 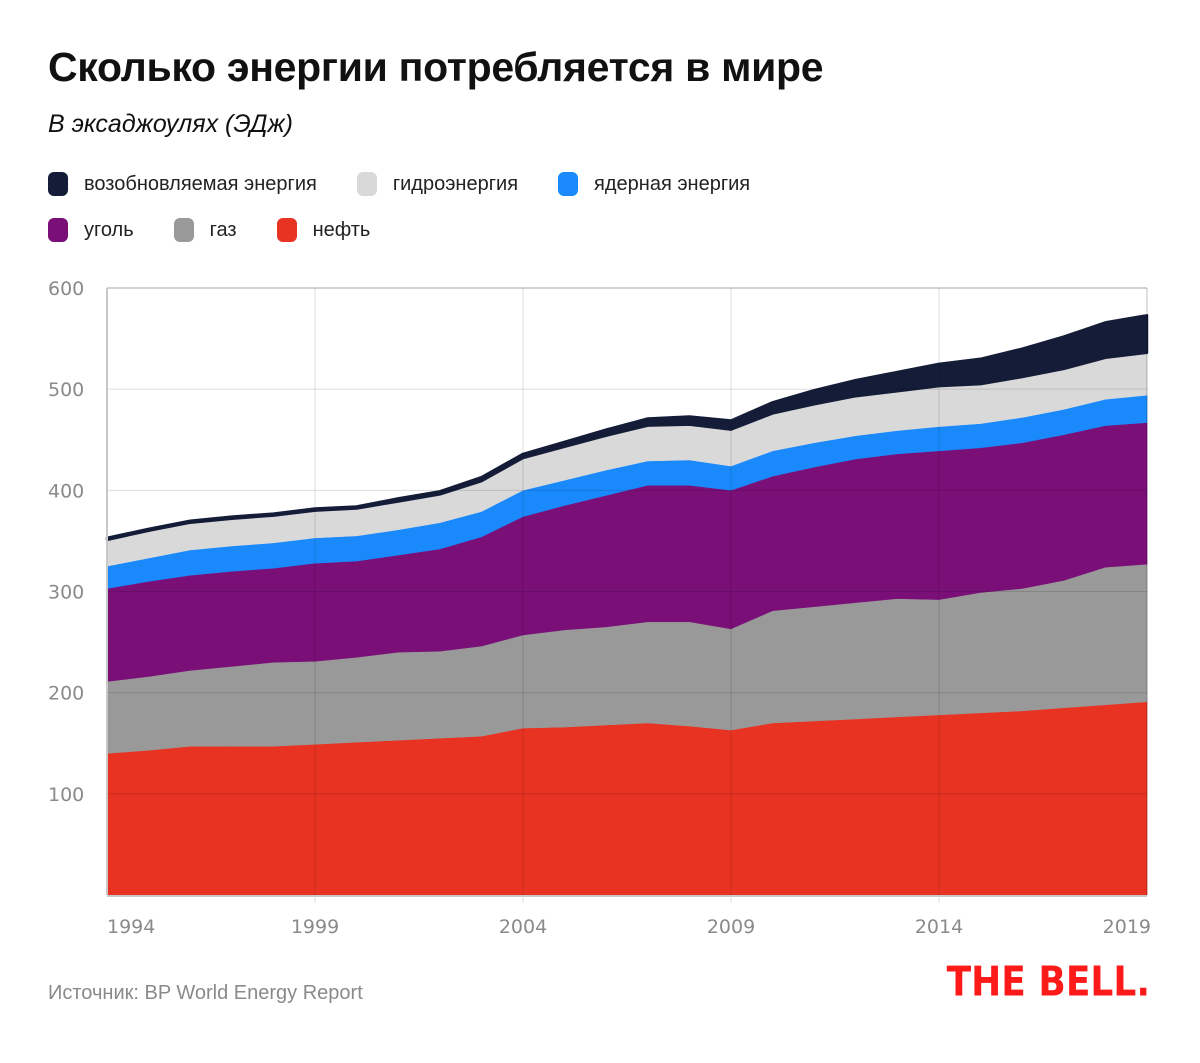 What do you see at coordinates (286, 230) in the screenshot?
I see `legend-swatch-oil` at bounding box center [286, 230].